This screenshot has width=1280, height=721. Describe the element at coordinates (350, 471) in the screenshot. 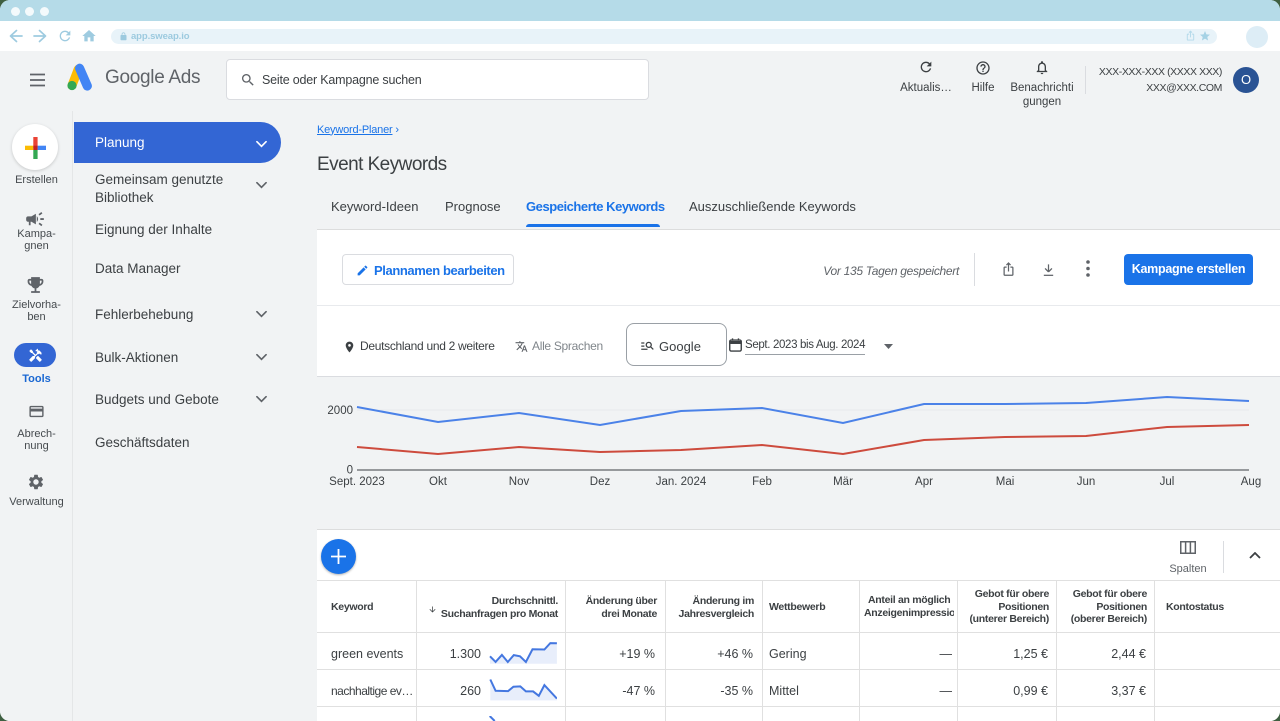

I see `svg-text: 0` at that location.